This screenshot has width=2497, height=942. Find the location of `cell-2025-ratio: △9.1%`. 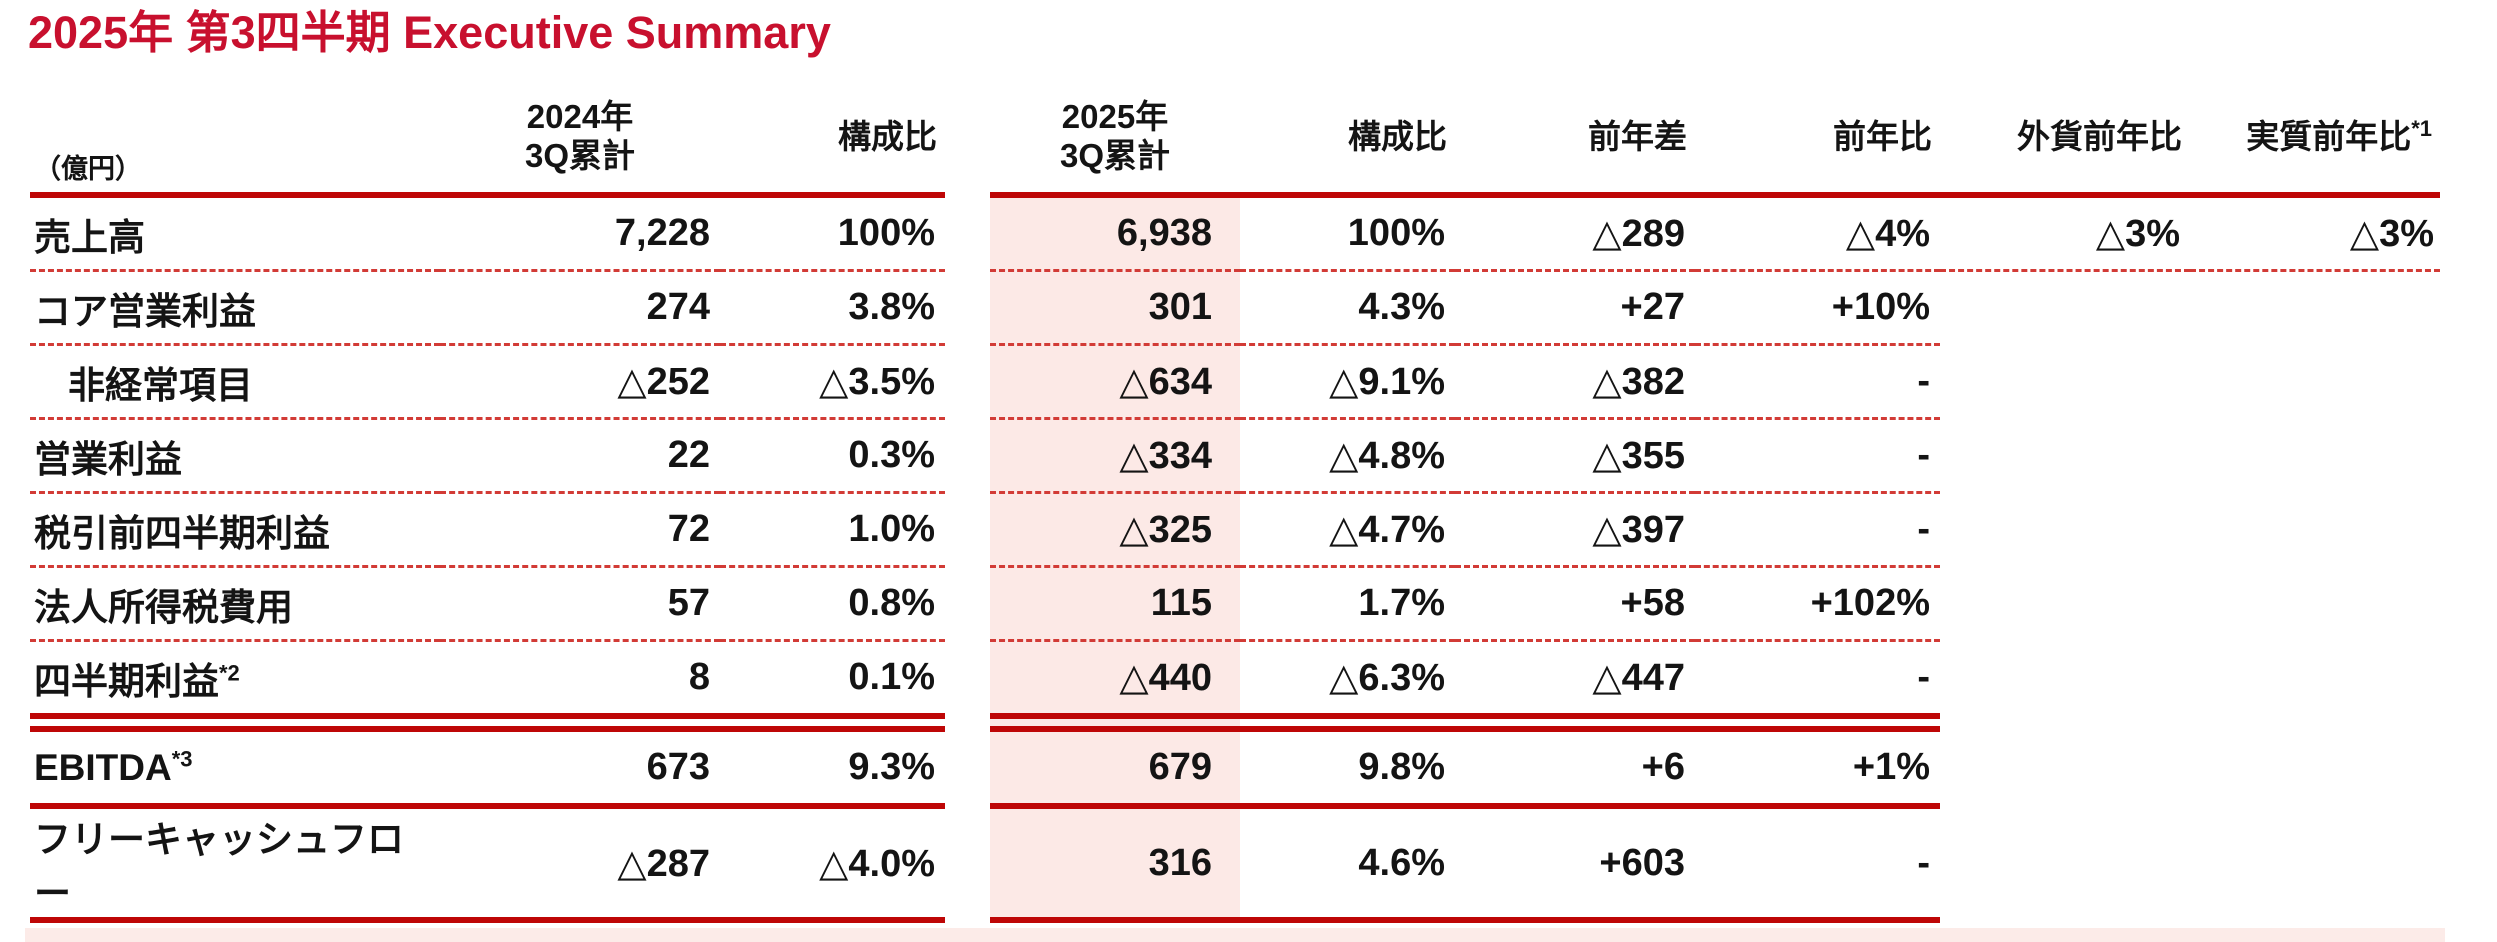

cell-2025-ratio: △9.1% is located at coordinates (1347, 382).